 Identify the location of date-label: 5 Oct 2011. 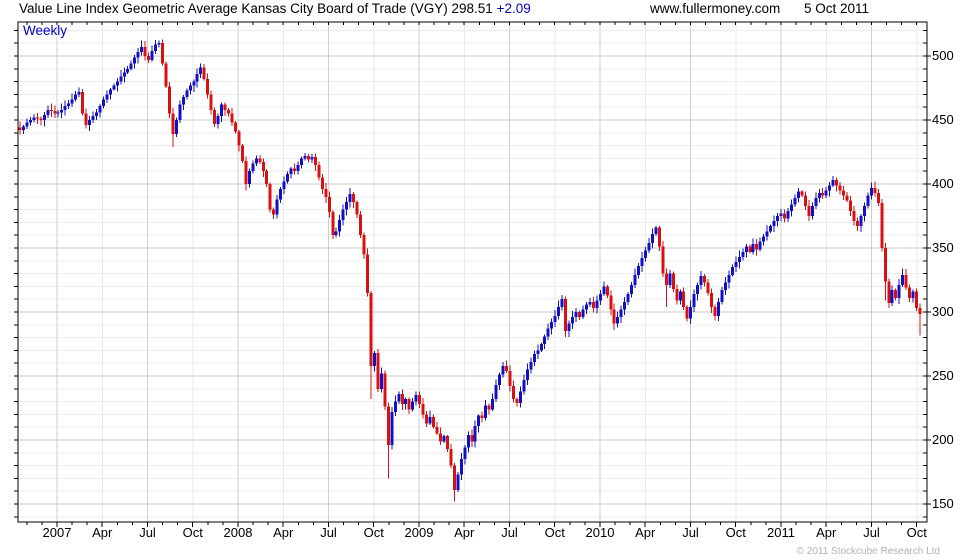
(837, 8).